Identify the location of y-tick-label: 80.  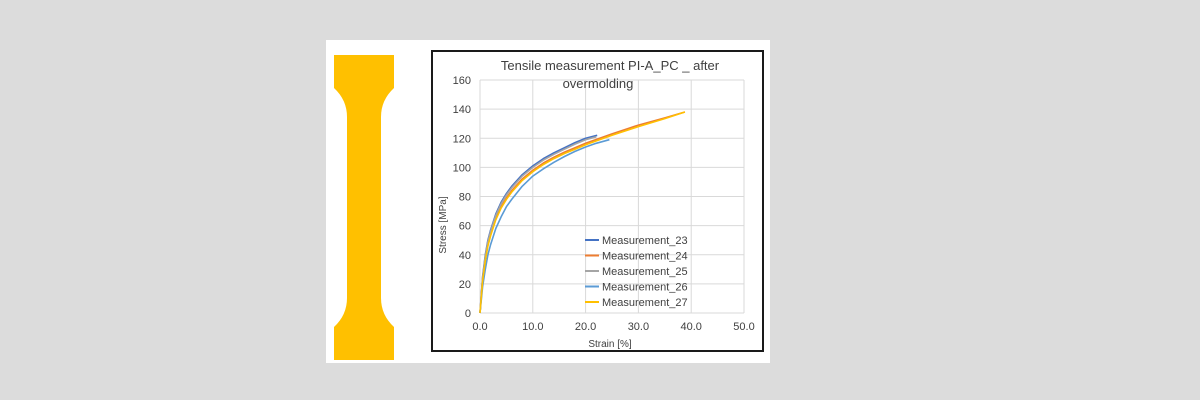
(465, 198).